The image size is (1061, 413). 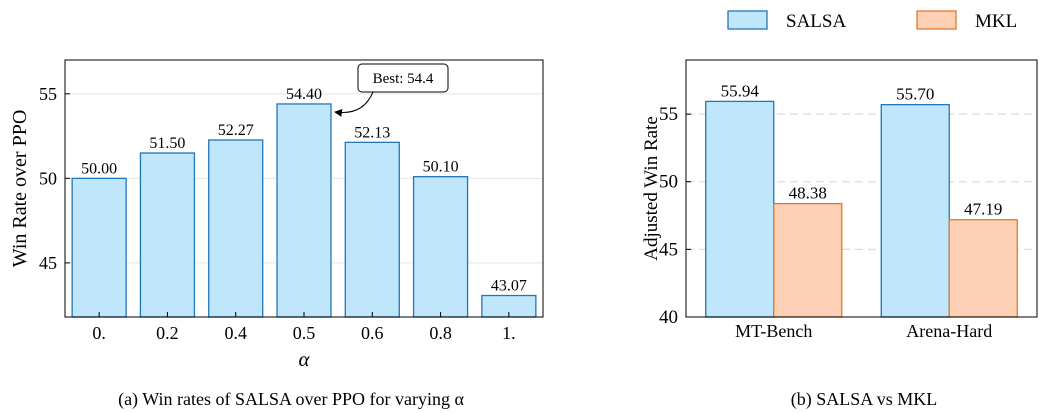 What do you see at coordinates (99, 247) in the screenshot?
I see `bar-0.` at bounding box center [99, 247].